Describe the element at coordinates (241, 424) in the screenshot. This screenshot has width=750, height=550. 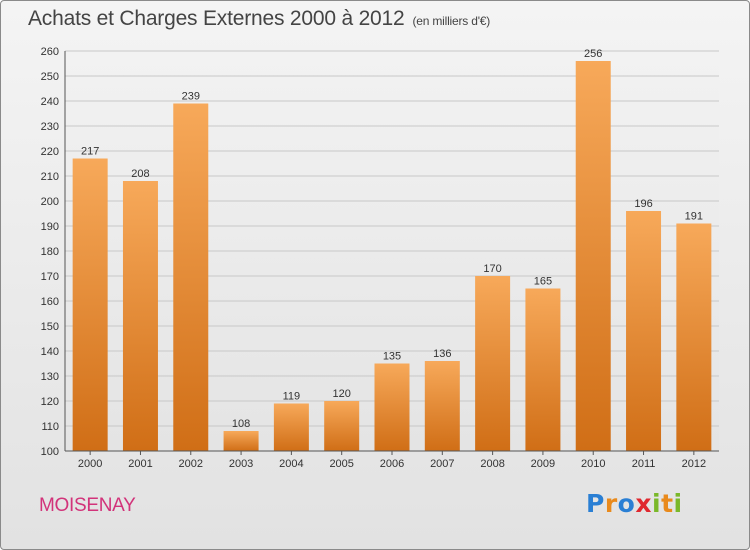
I see `bar-value-label: 108` at that location.